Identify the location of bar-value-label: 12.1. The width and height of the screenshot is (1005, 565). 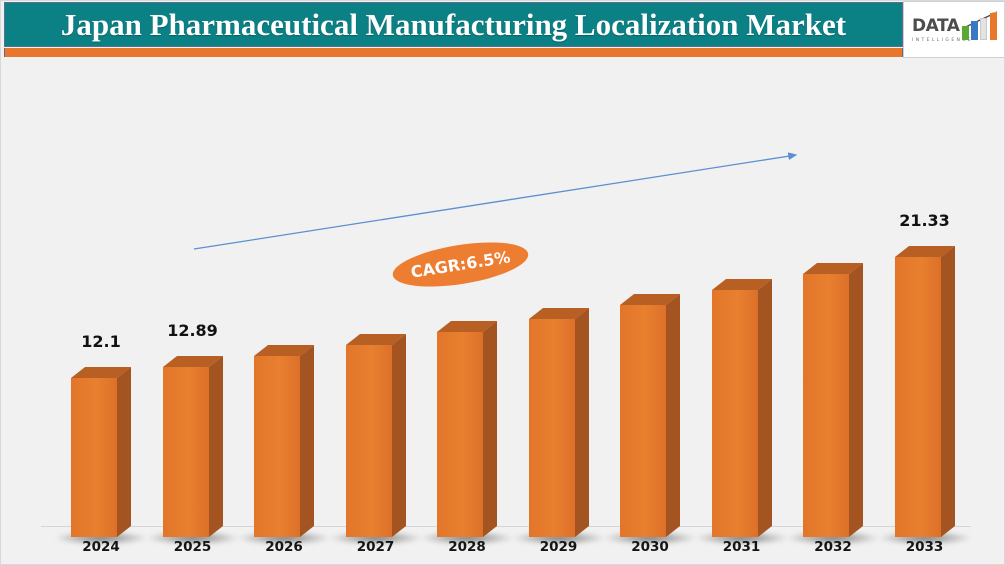
(101, 341).